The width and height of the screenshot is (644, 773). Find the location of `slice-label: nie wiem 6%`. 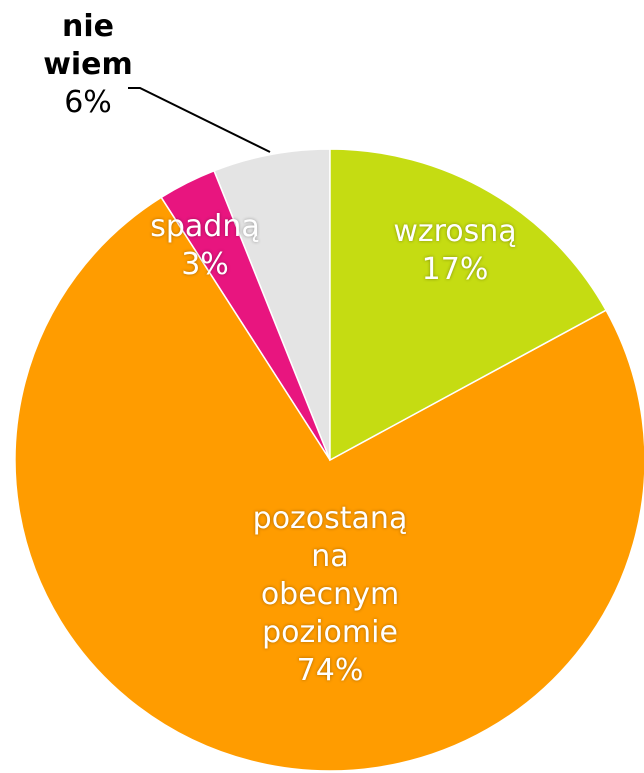

slice-label: nie wiem 6% is located at coordinates (88, 65).